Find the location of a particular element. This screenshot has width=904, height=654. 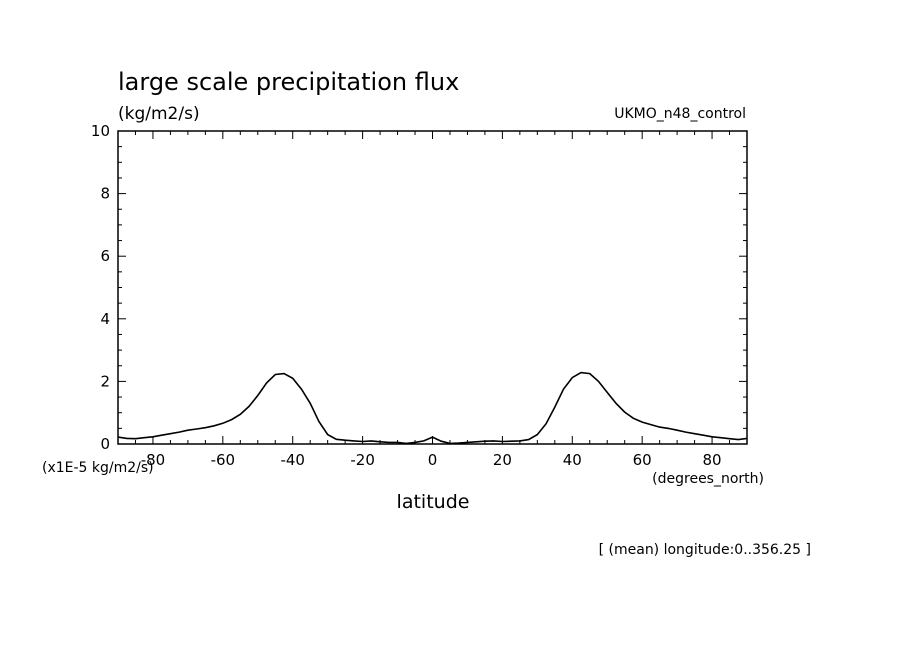

y-tick-label: 2 is located at coordinates (105, 381).